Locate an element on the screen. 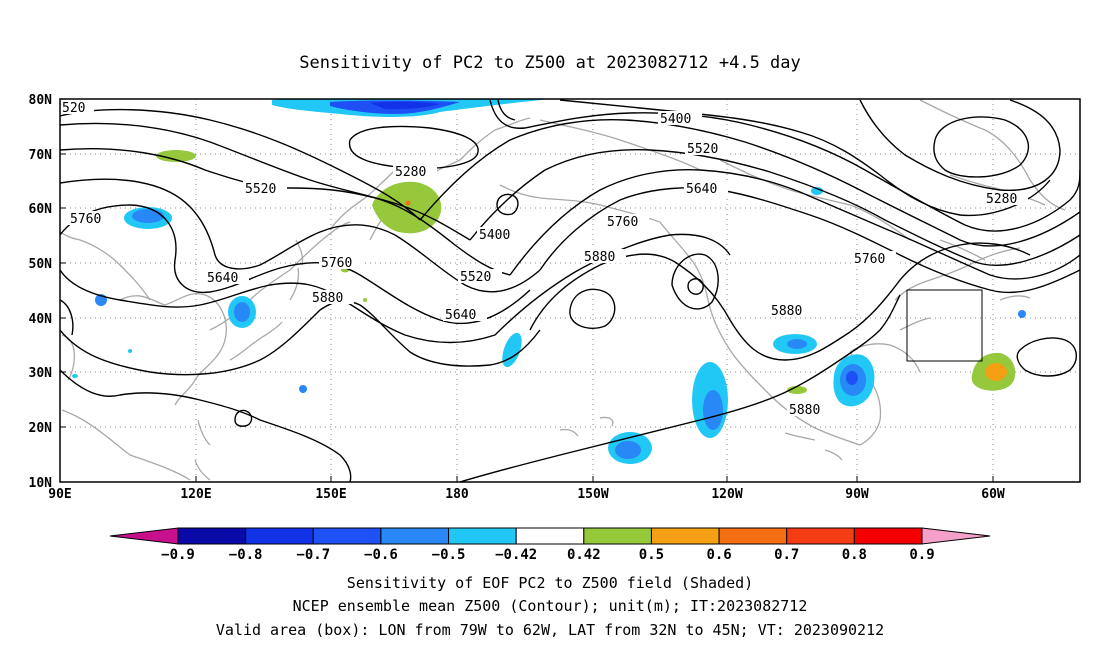 This screenshot has width=1100, height=650. lon-label: 120E is located at coordinates (195, 494).